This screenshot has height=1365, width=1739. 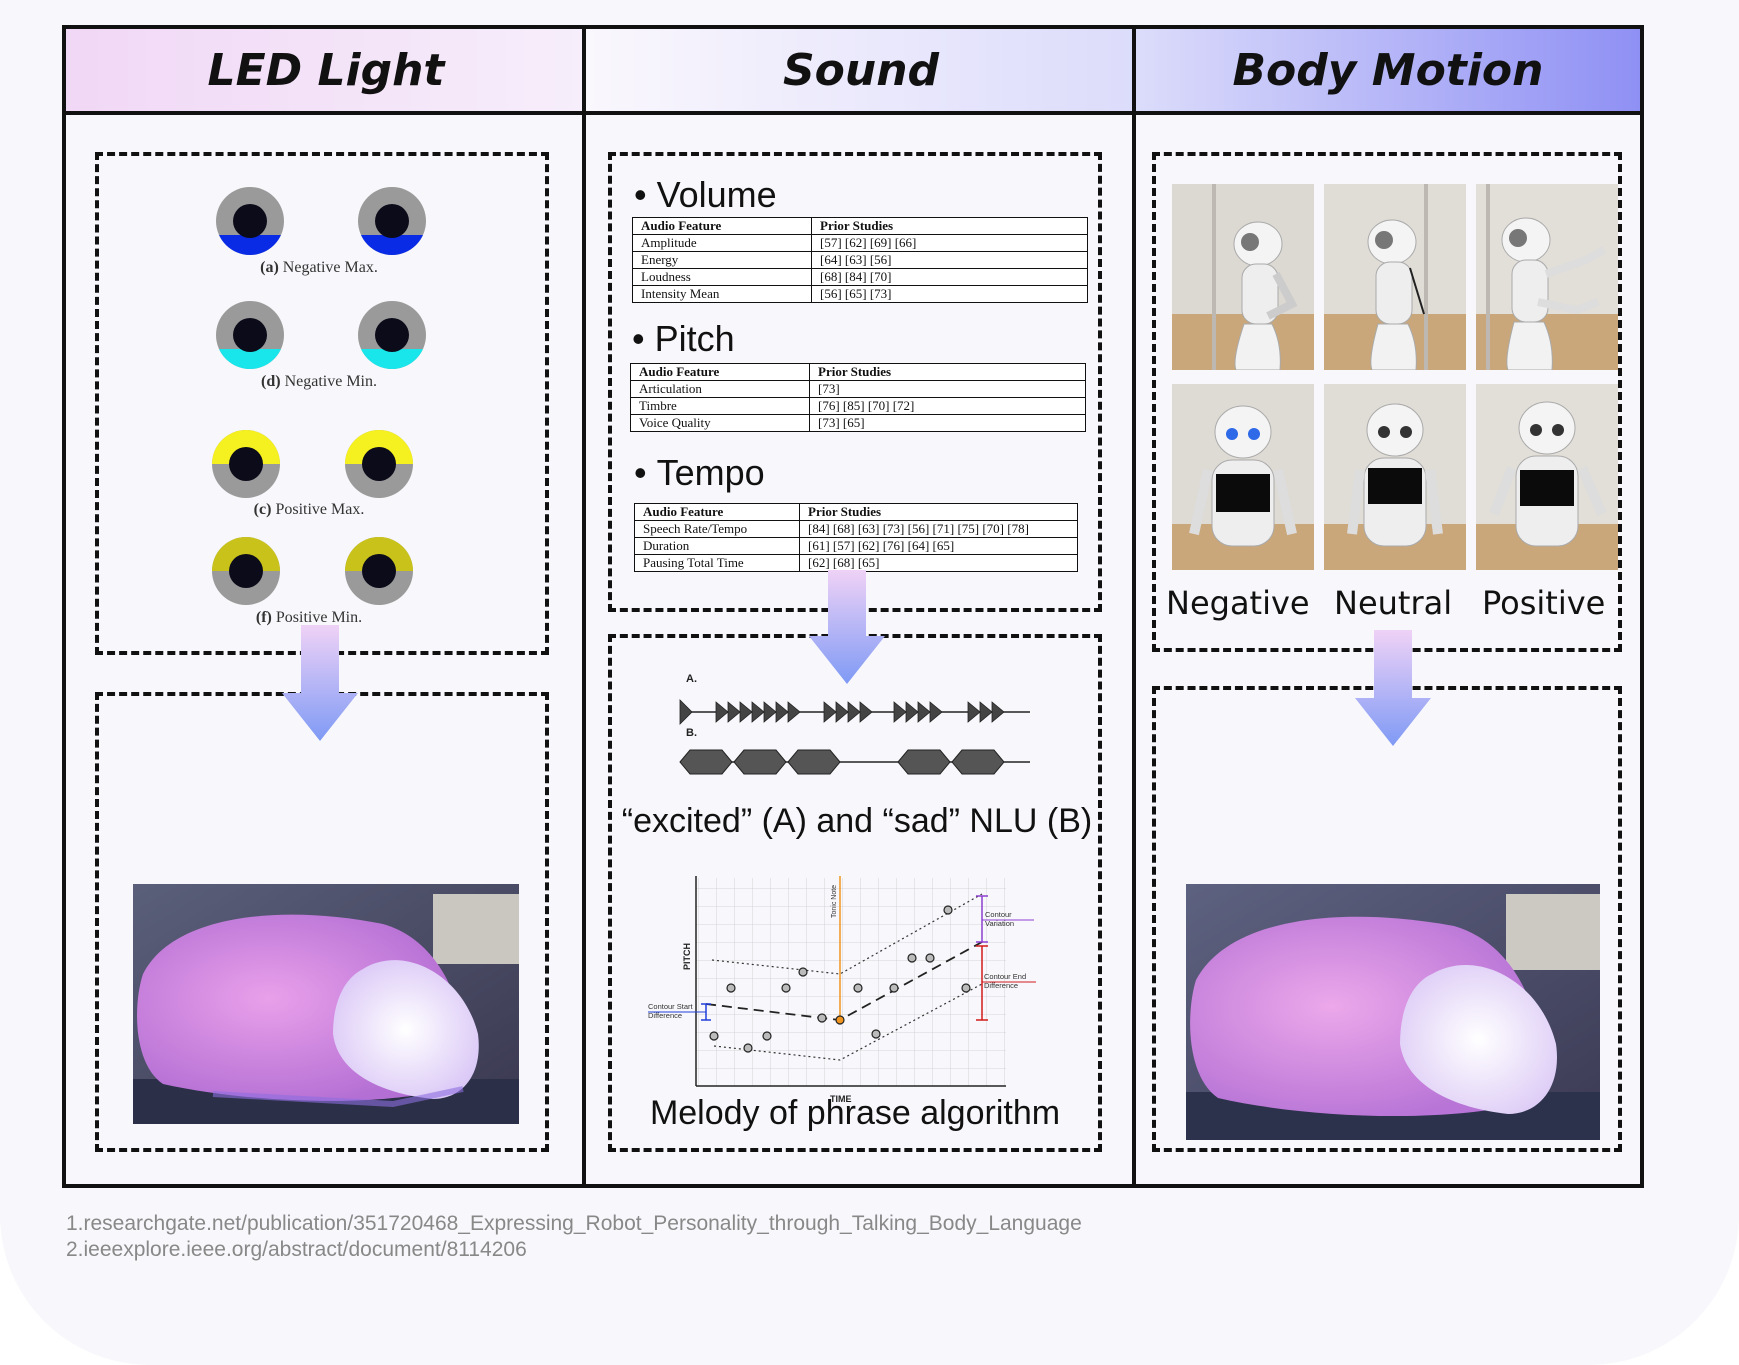 What do you see at coordinates (947, 406) in the screenshot?
I see `pitch-cell: [76] [85] [70] [72]` at bounding box center [947, 406].